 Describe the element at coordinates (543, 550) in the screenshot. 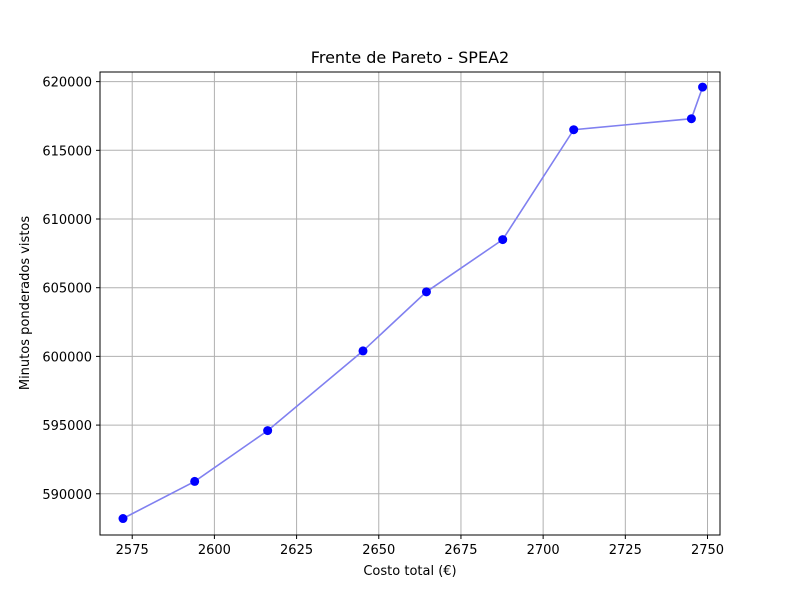

I see `x-tick-label: 2700` at that location.